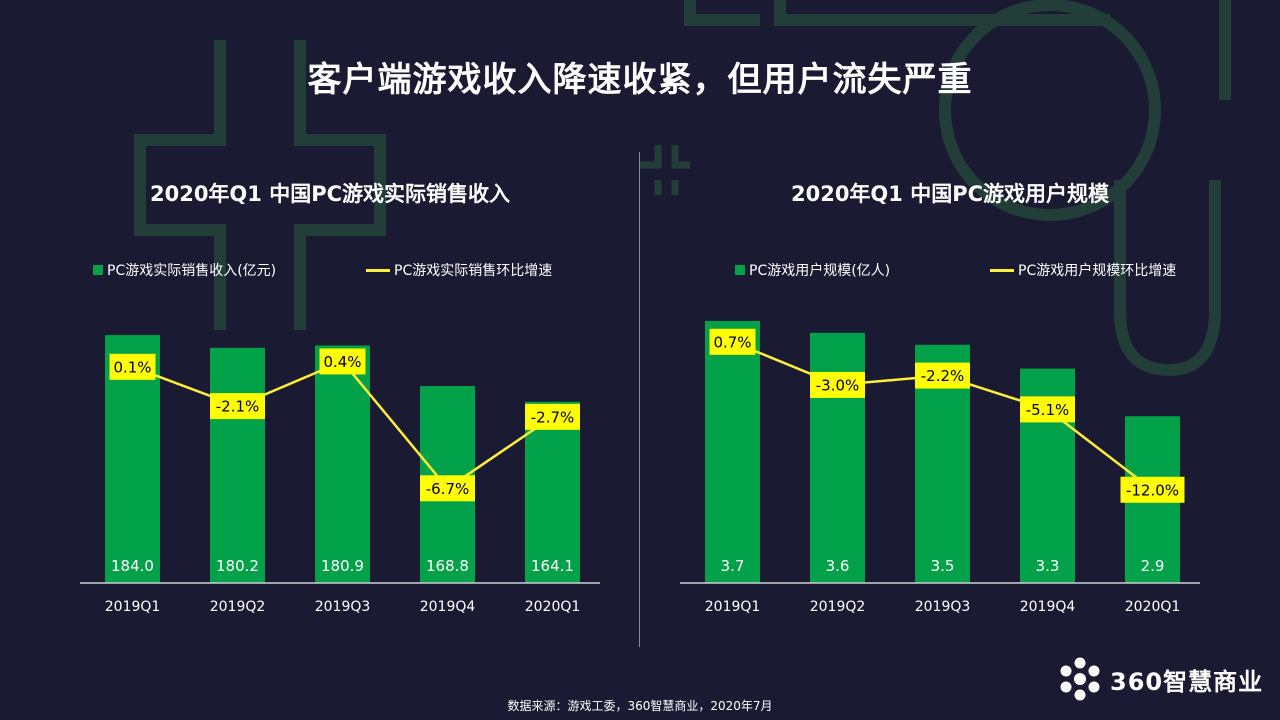 The image size is (1280, 720). I want to click on bar-value-label: 2.9, so click(1153, 566).